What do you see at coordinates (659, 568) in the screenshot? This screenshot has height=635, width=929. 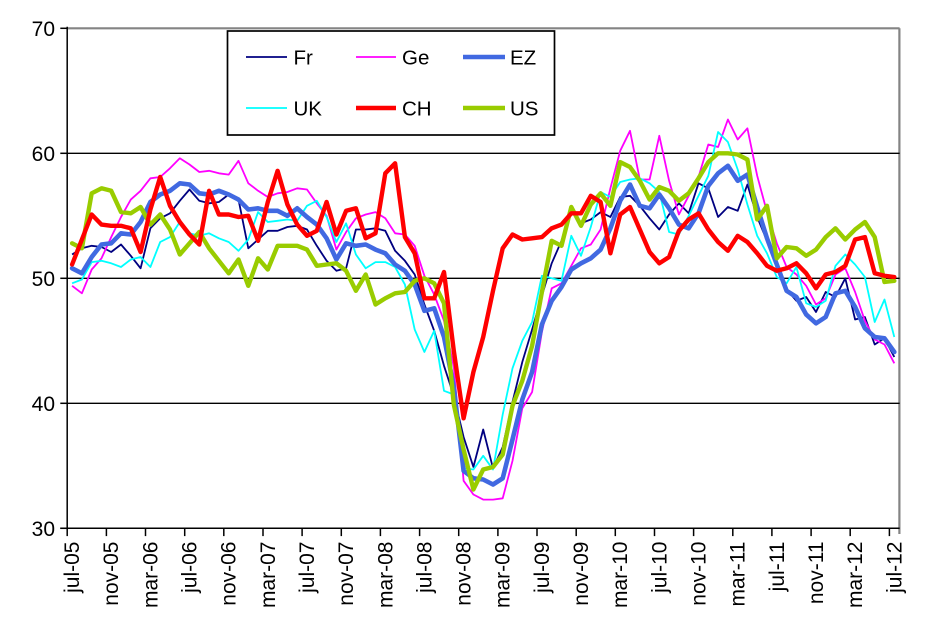 I see `svg-text: jul-10` at bounding box center [659, 568].